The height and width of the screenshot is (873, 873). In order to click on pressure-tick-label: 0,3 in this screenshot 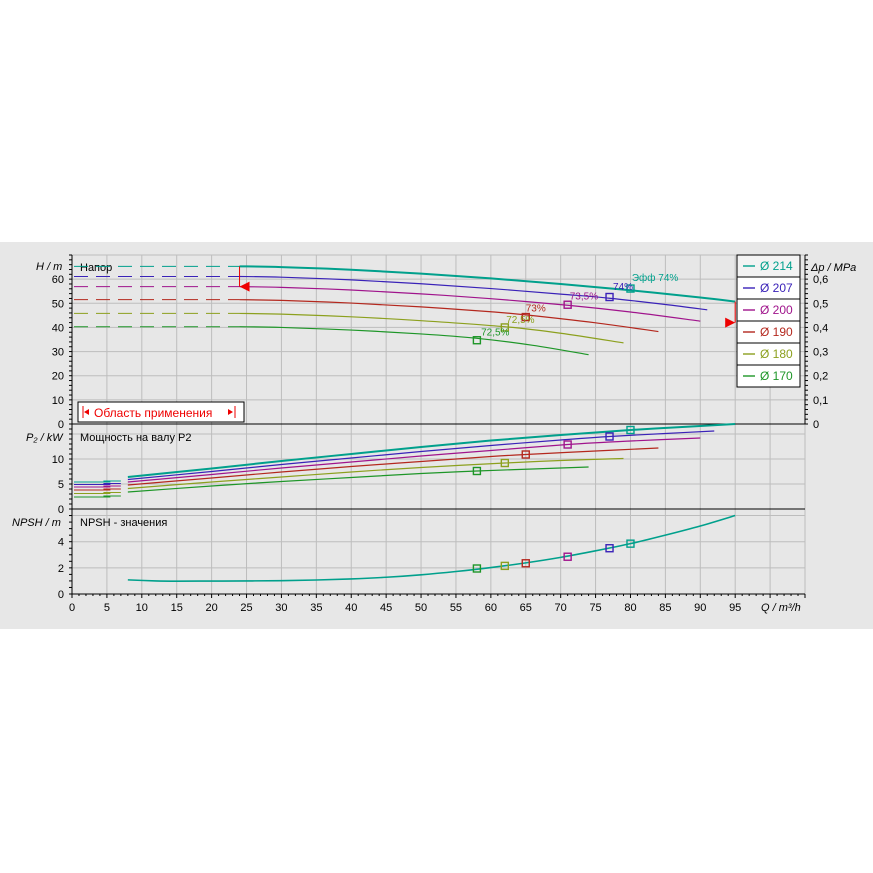, I will do `click(820, 353)`.